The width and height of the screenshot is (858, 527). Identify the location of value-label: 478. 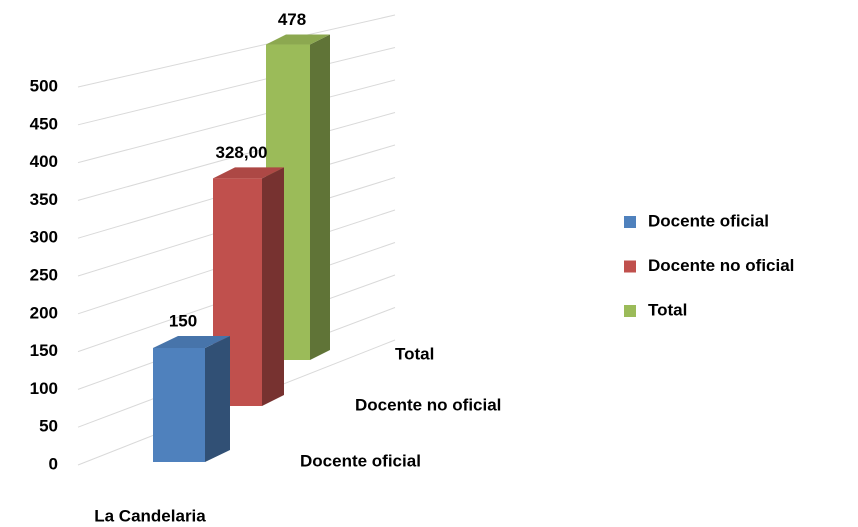
(292, 19).